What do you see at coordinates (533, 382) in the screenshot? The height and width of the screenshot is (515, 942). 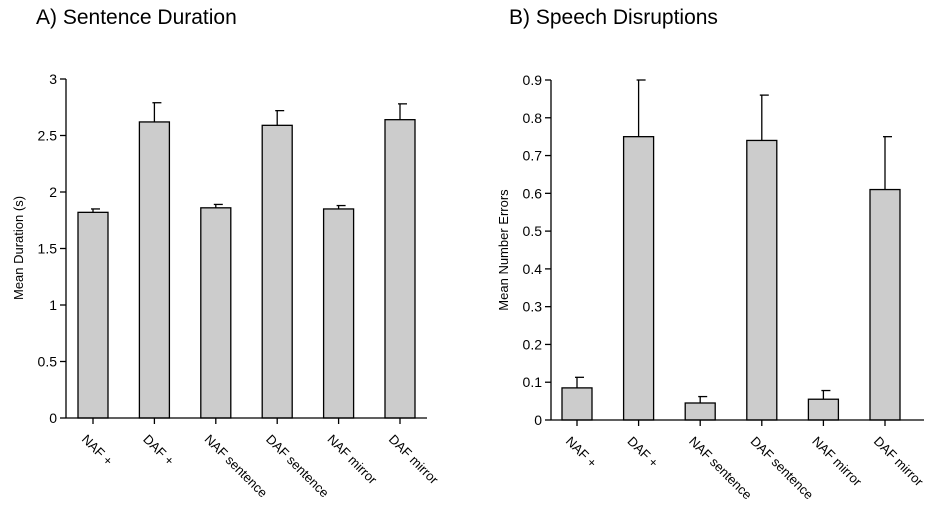 I see `y-tick-label: 0.1` at bounding box center [533, 382].